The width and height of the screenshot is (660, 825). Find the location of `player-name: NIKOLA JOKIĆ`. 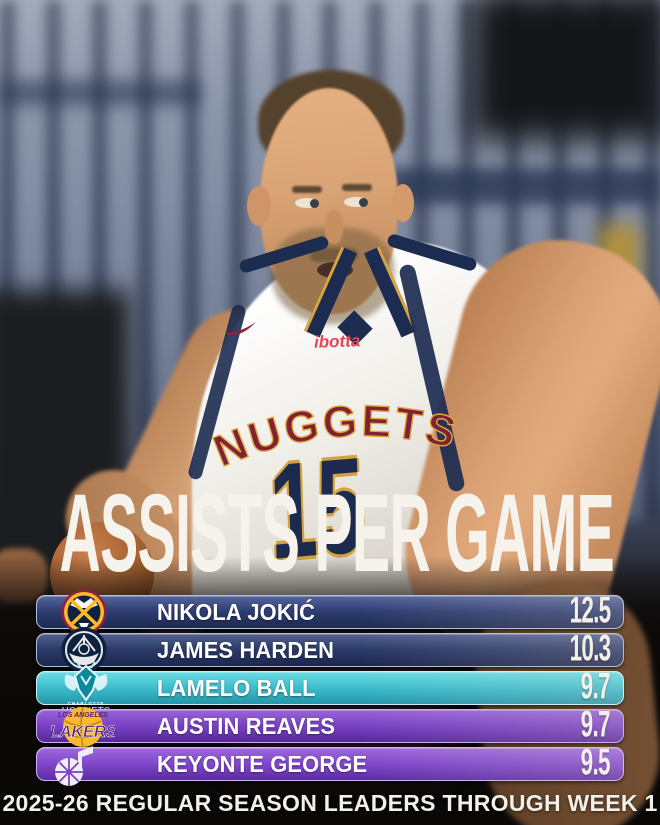

player-name: NIKOLA JOKIĆ is located at coordinates (236, 611).